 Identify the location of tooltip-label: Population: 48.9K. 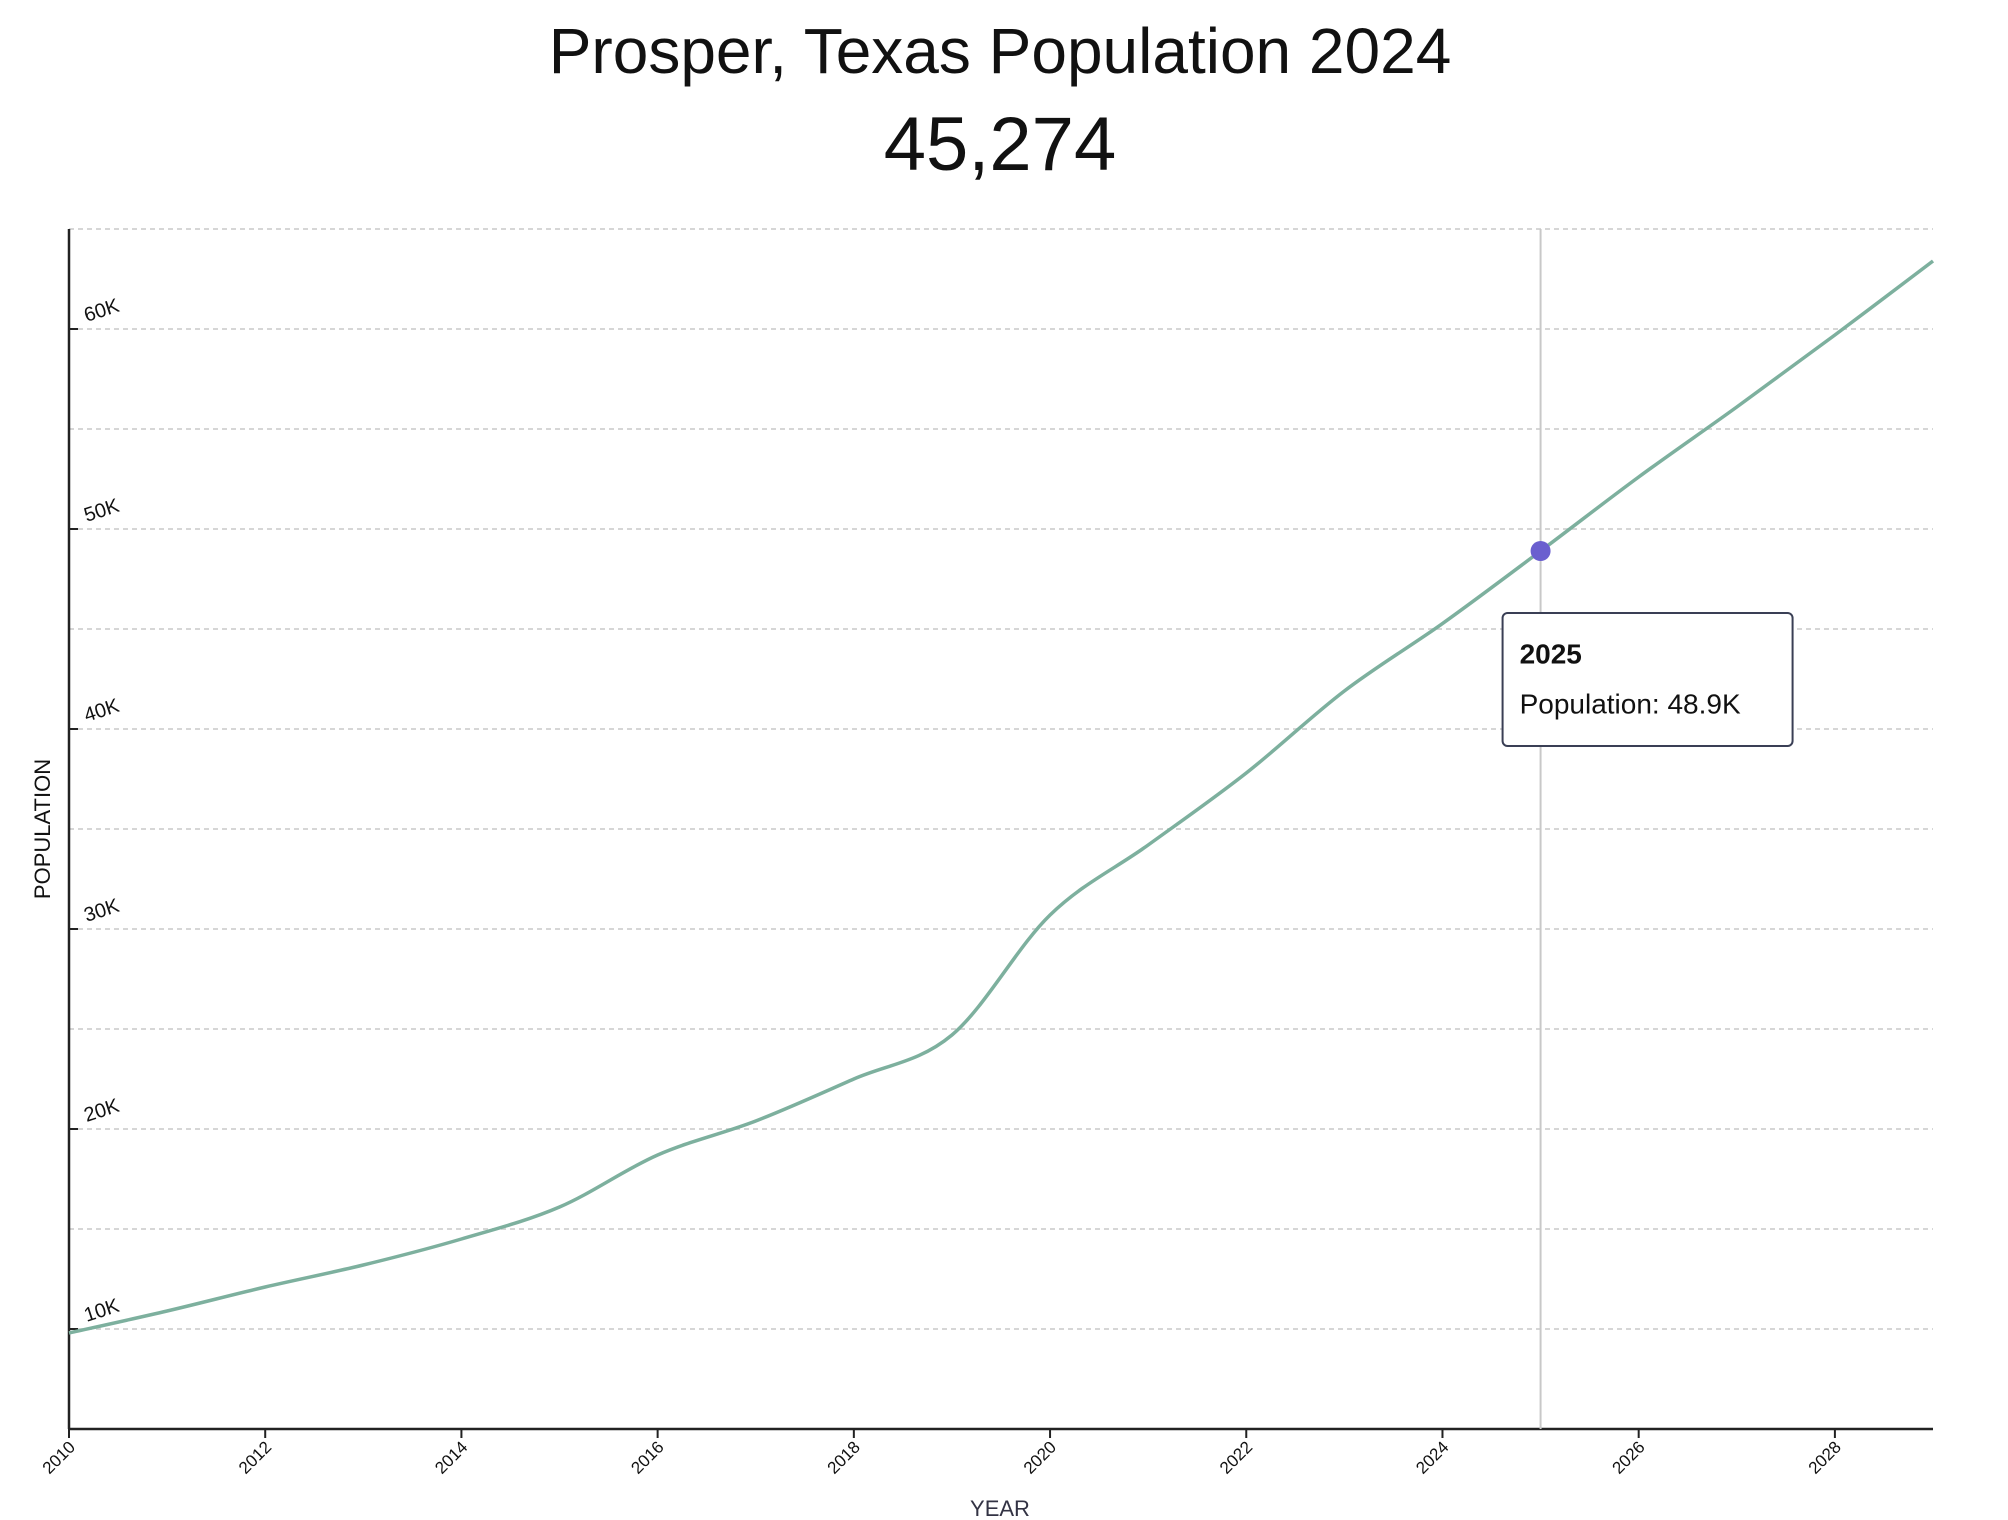
(1630, 703).